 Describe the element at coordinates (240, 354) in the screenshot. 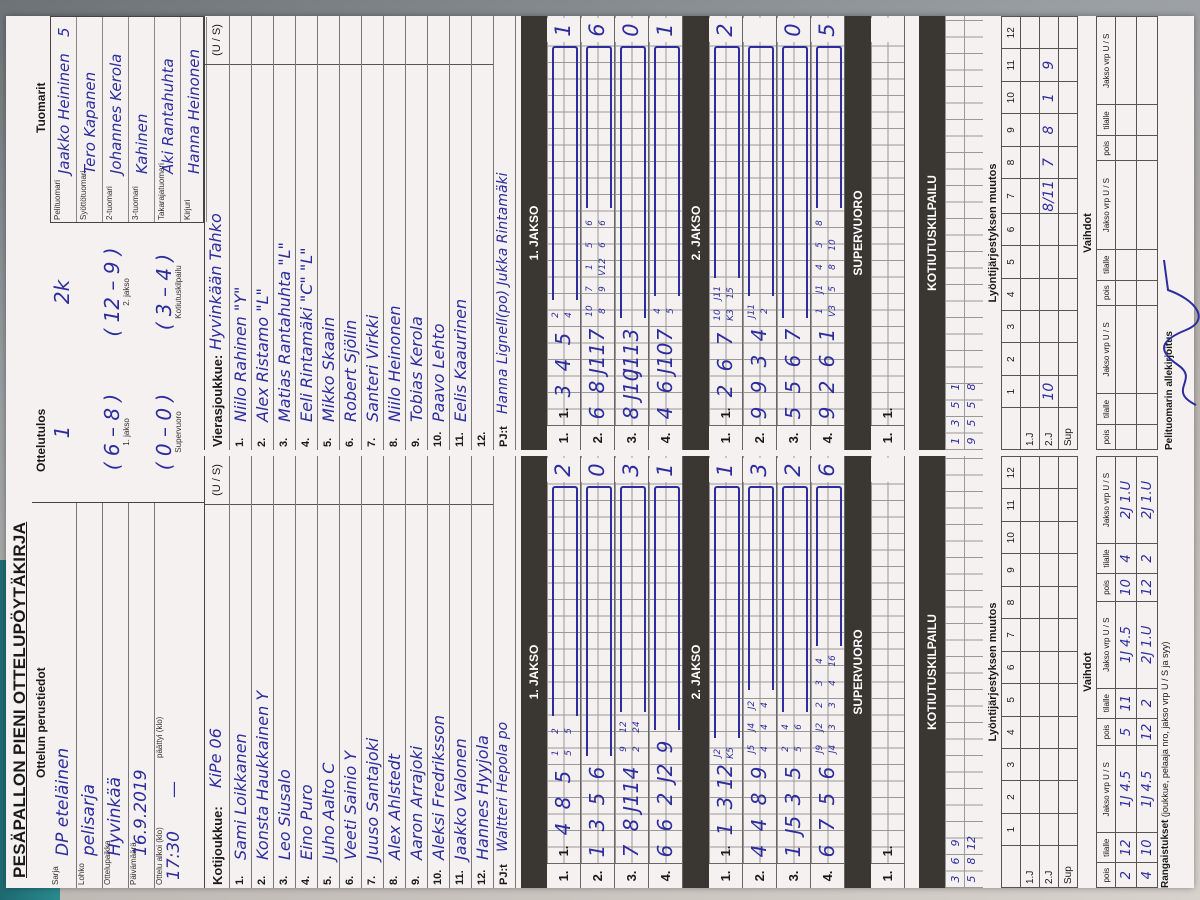

I see `player-name: Niilo Rahinen "Y"` at that location.